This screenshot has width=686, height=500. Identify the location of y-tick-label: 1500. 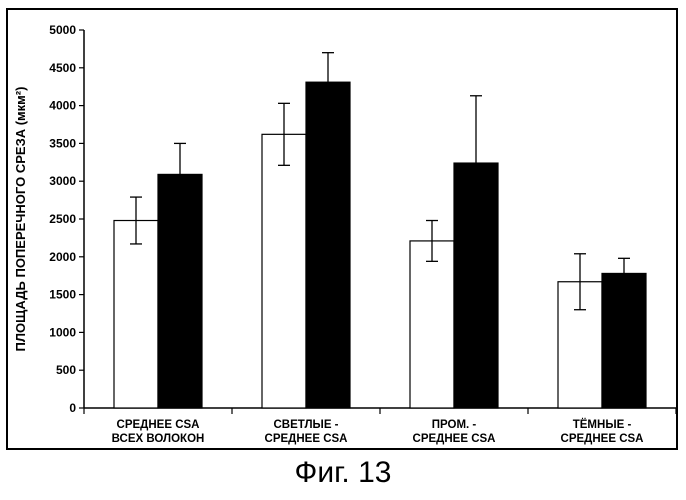
(62, 295).